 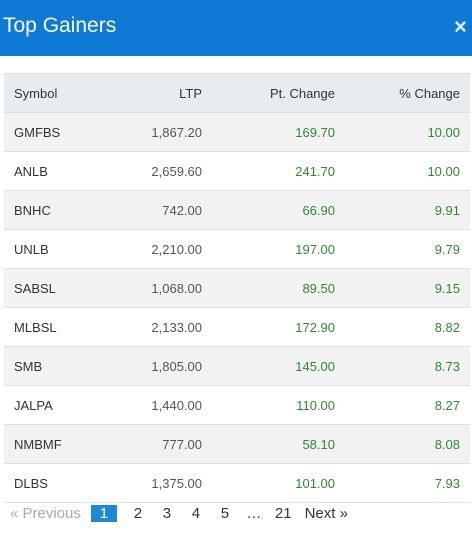 I want to click on cell-pct-change: 9.79, so click(x=407, y=249).